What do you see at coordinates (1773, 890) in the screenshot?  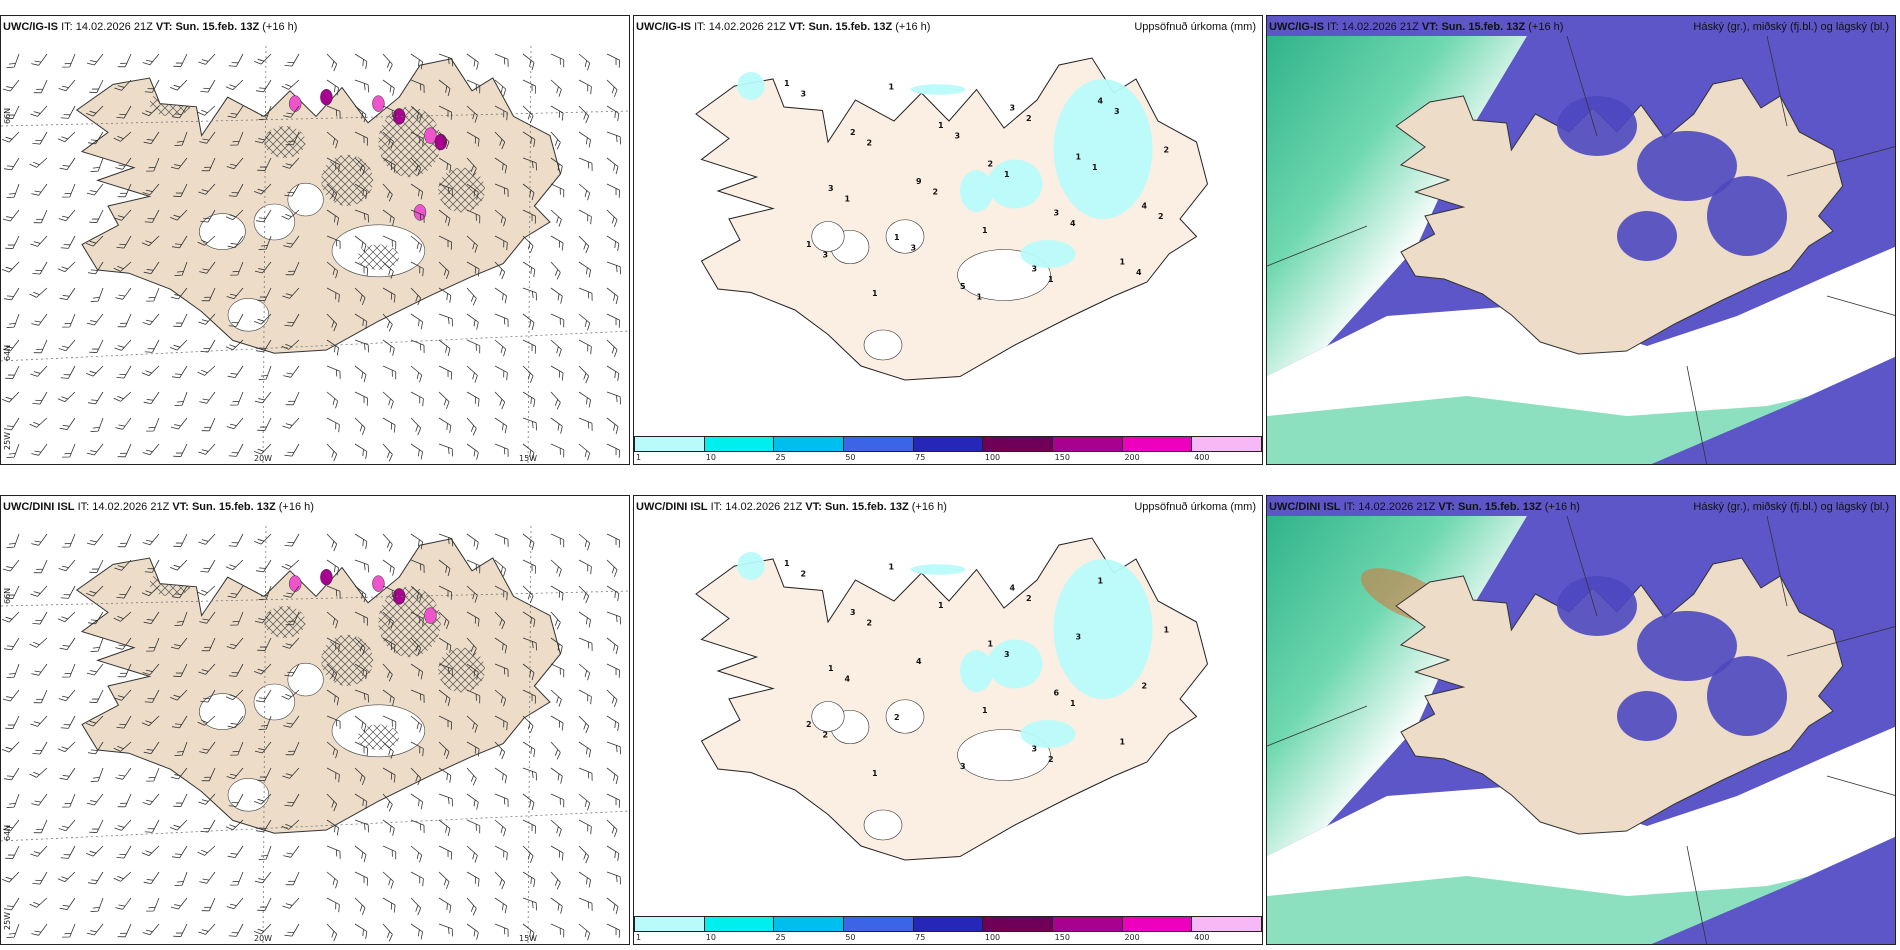 I see `high-cloud-southeast` at bounding box center [1773, 890].